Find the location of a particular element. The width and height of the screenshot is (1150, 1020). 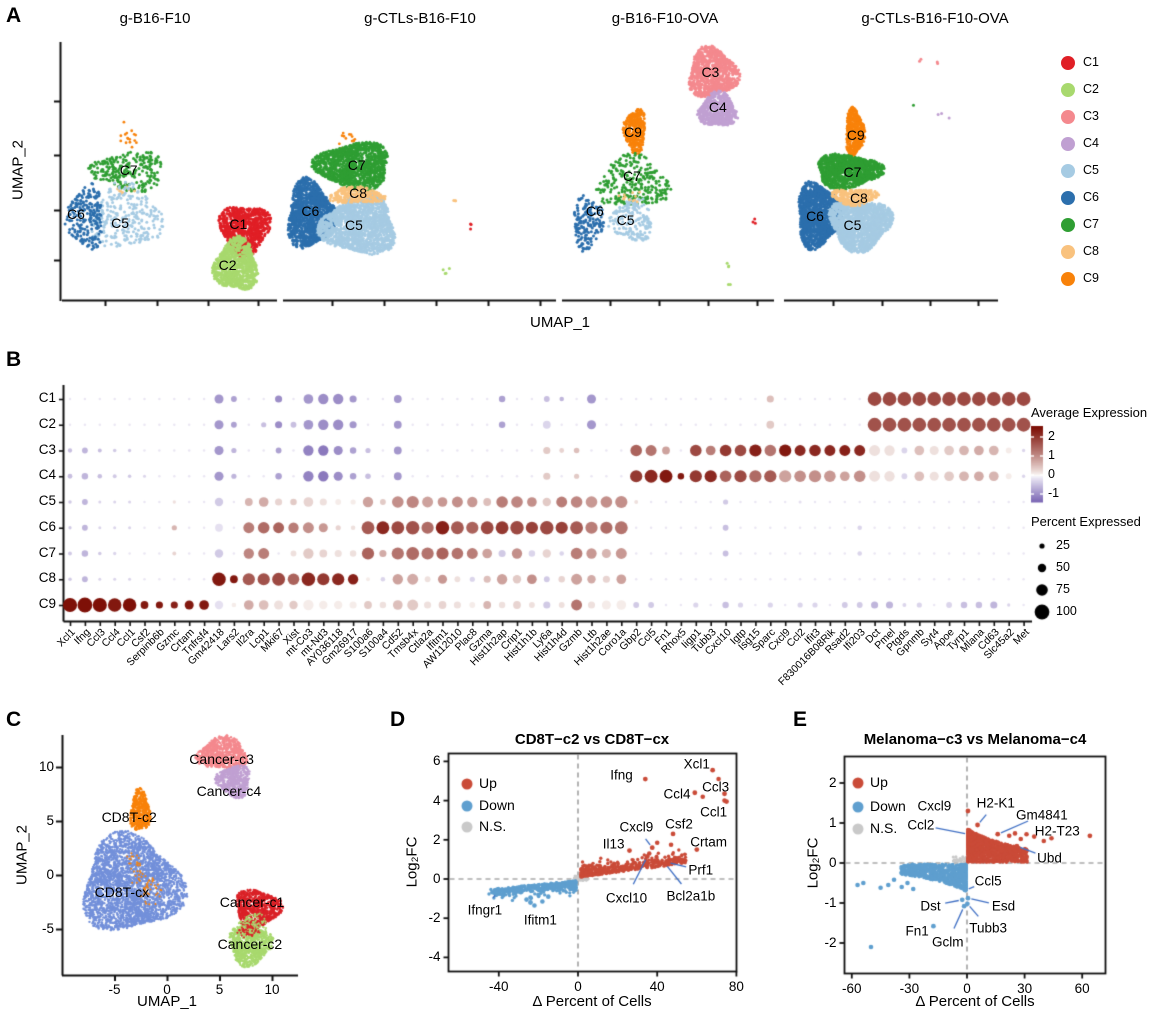

legend-label-C8: C8 is located at coordinates (1091, 251).